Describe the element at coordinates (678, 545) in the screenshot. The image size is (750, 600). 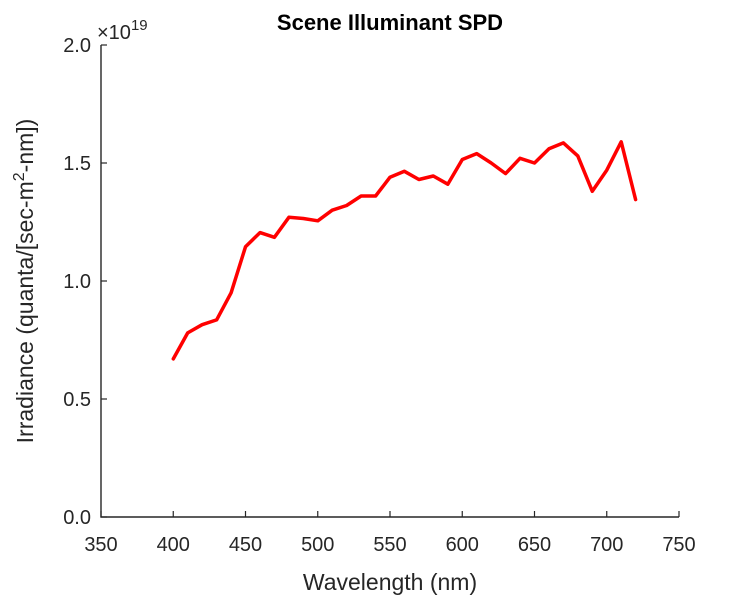
I see `x-tick-label: 750` at that location.